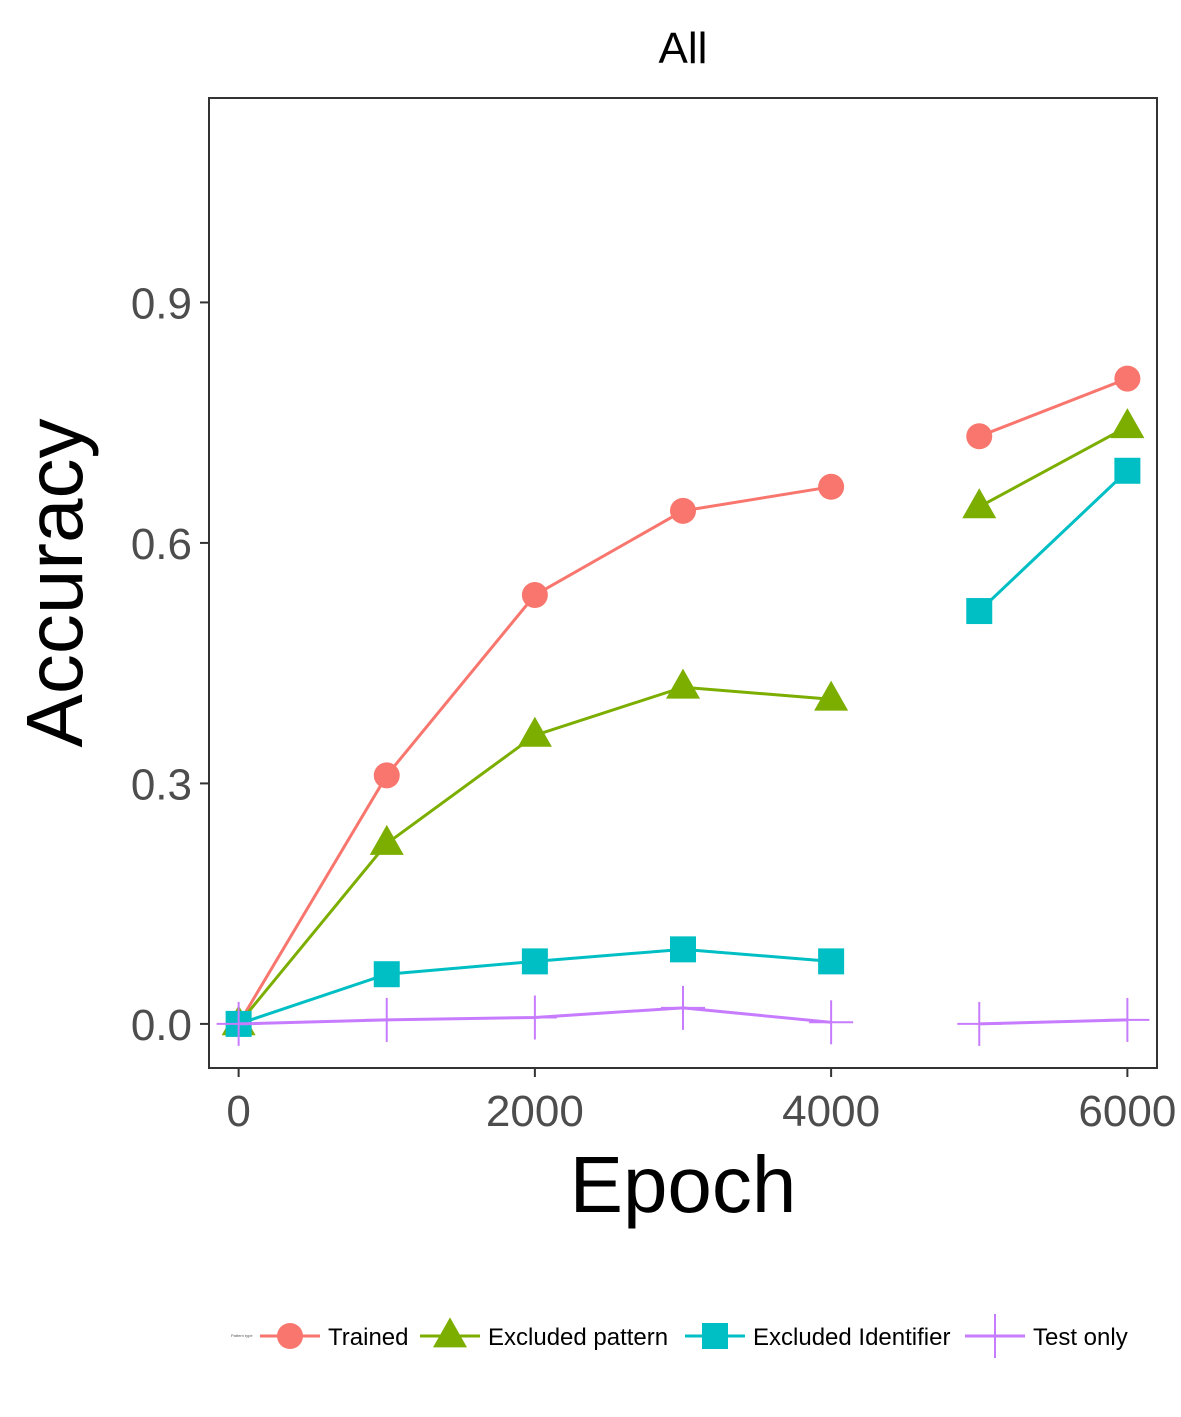  I want to click on series-line-trained, so click(1053, 407).